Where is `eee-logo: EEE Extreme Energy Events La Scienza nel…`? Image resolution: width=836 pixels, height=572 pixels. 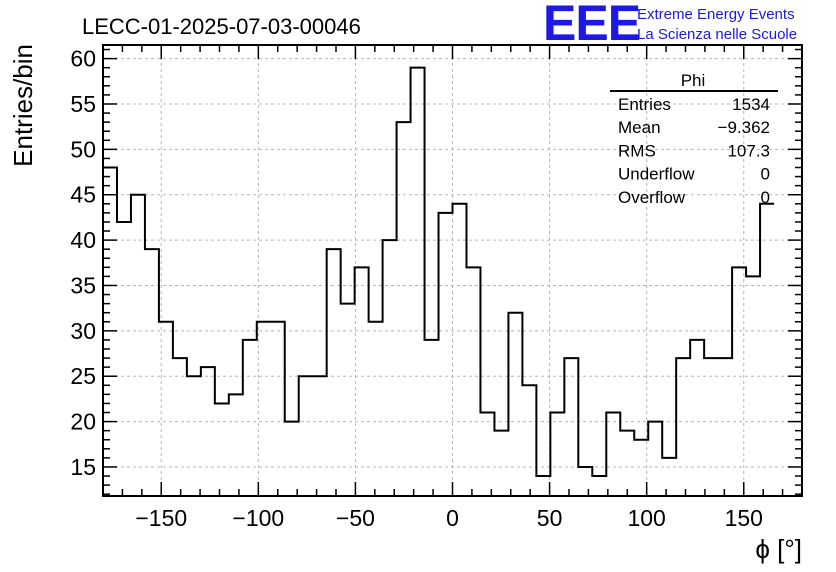 eee-logo: EEE Extreme Energy Events La Scienza nel… is located at coordinates (670, 25).